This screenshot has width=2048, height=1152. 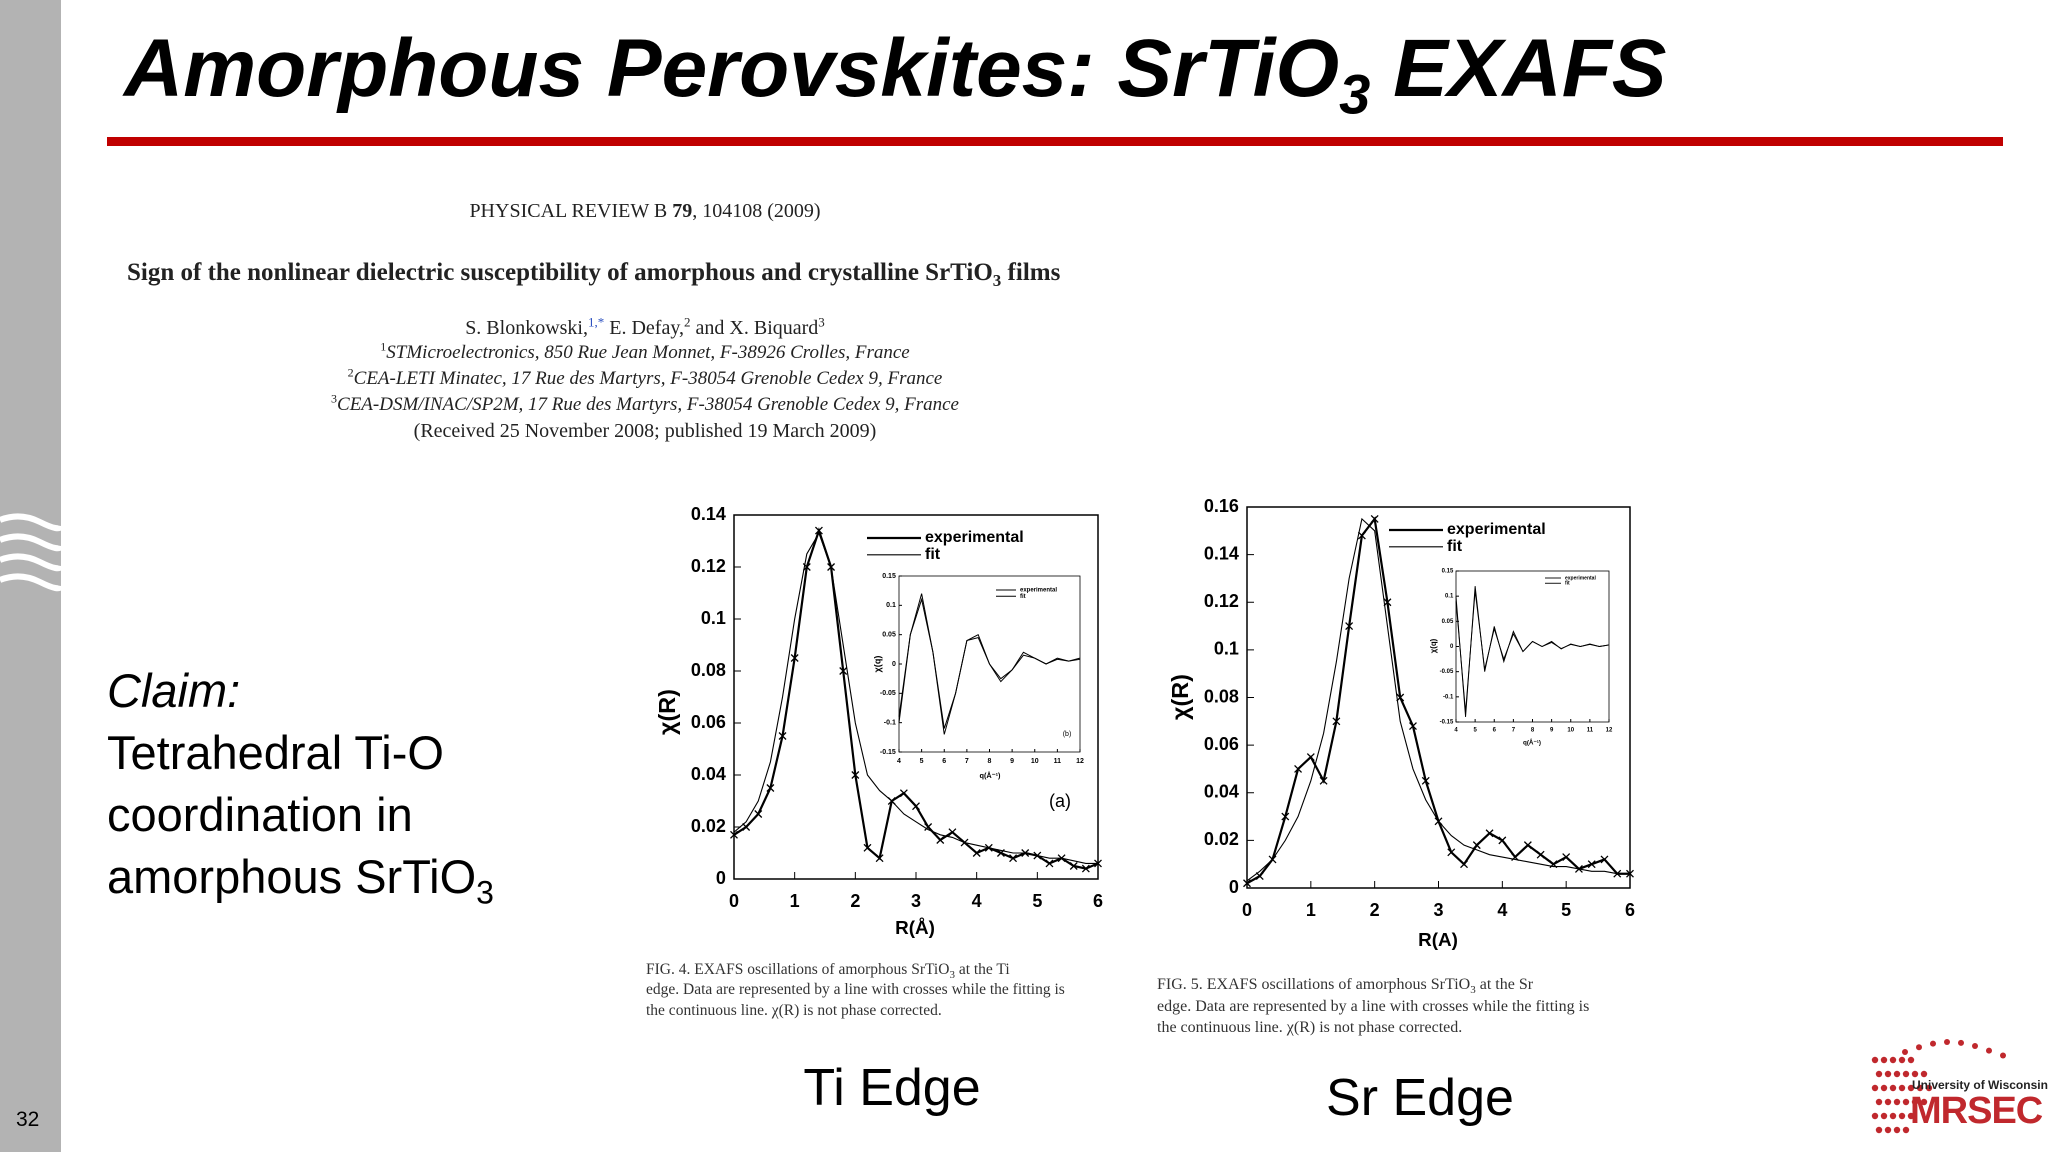 I want to click on claim-text: amorphous SrTiO, so click(x=292, y=876).